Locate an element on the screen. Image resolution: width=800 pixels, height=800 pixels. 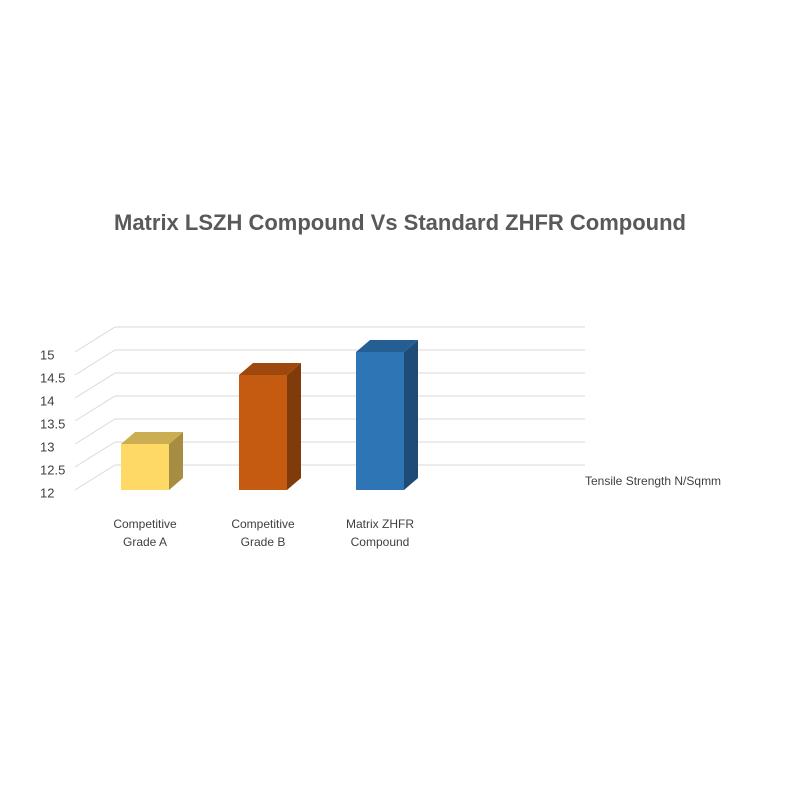
y-tick-label: 13.5 is located at coordinates (52, 423).